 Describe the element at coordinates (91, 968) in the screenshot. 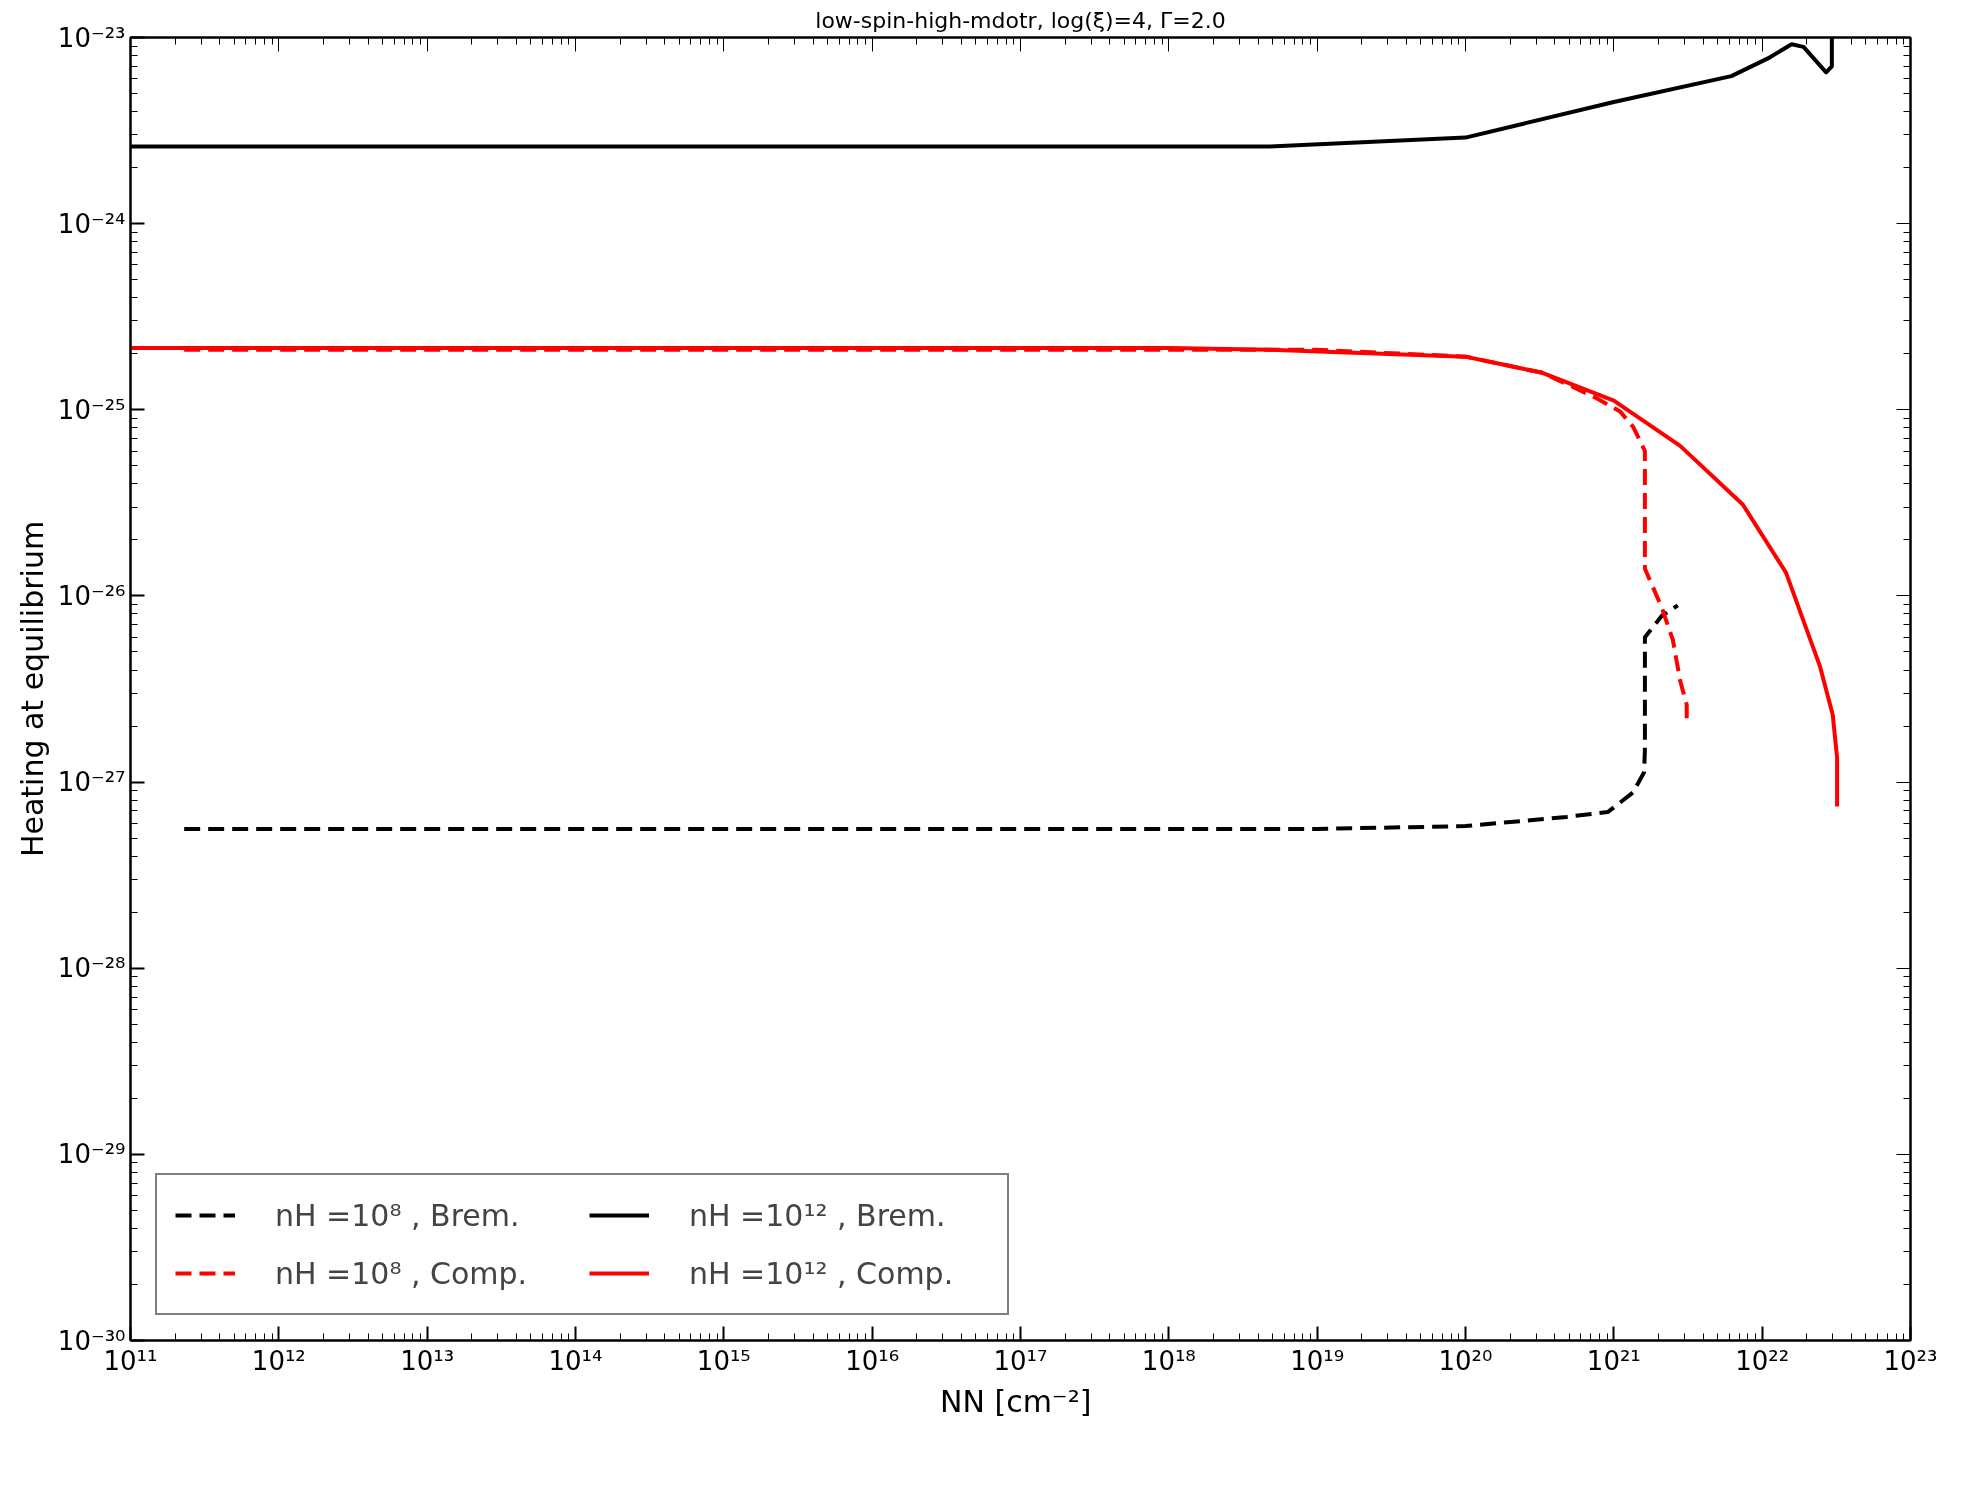

I see `y-tick-label: 10⁻²⁸` at that location.